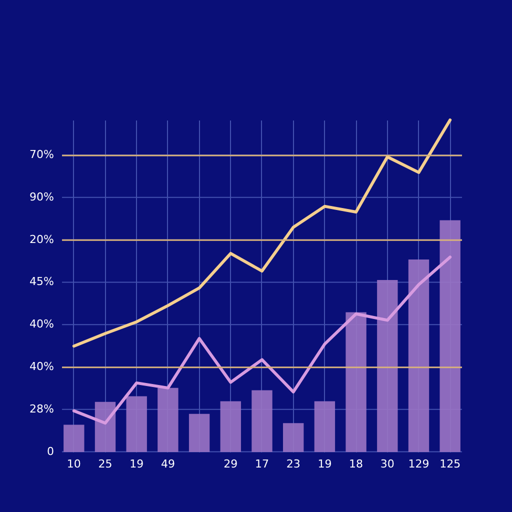  I want to click on text: 45%, so click(42, 281).